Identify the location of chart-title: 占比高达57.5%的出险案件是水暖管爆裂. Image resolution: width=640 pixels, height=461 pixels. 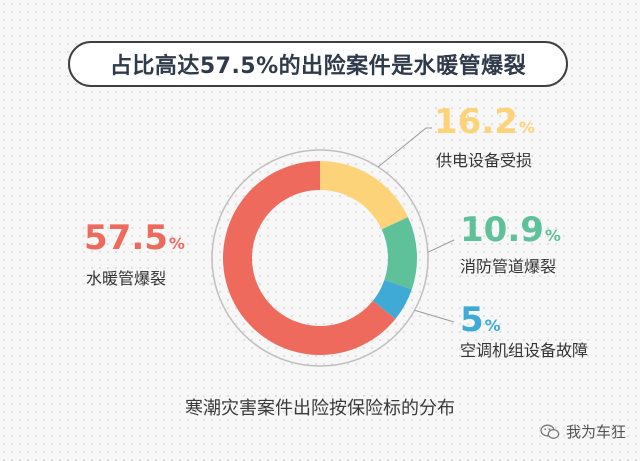
(318, 66).